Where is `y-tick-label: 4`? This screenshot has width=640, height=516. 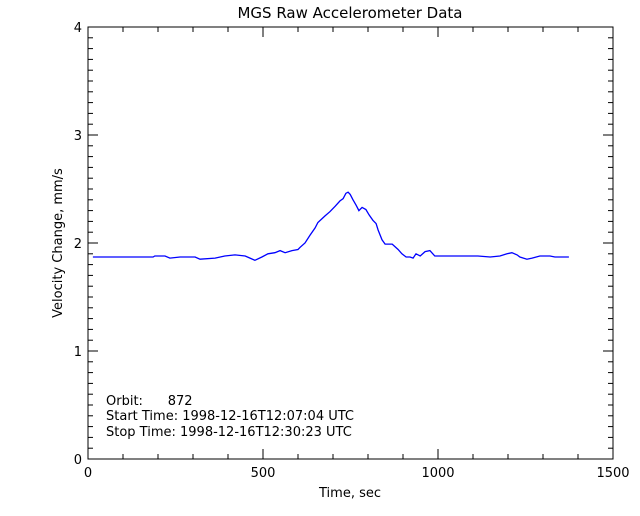
y-tick-label: 4 is located at coordinates (78, 28).